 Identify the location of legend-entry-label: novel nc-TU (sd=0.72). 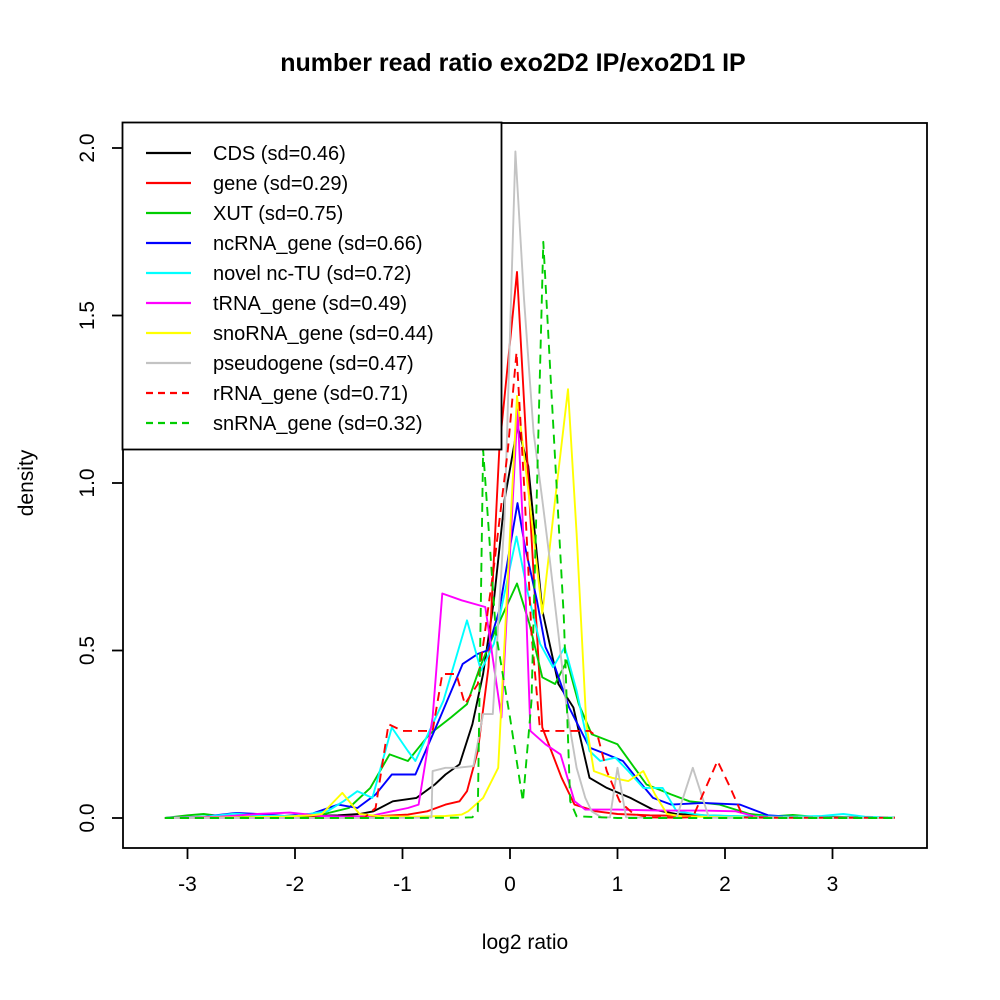
(312, 274).